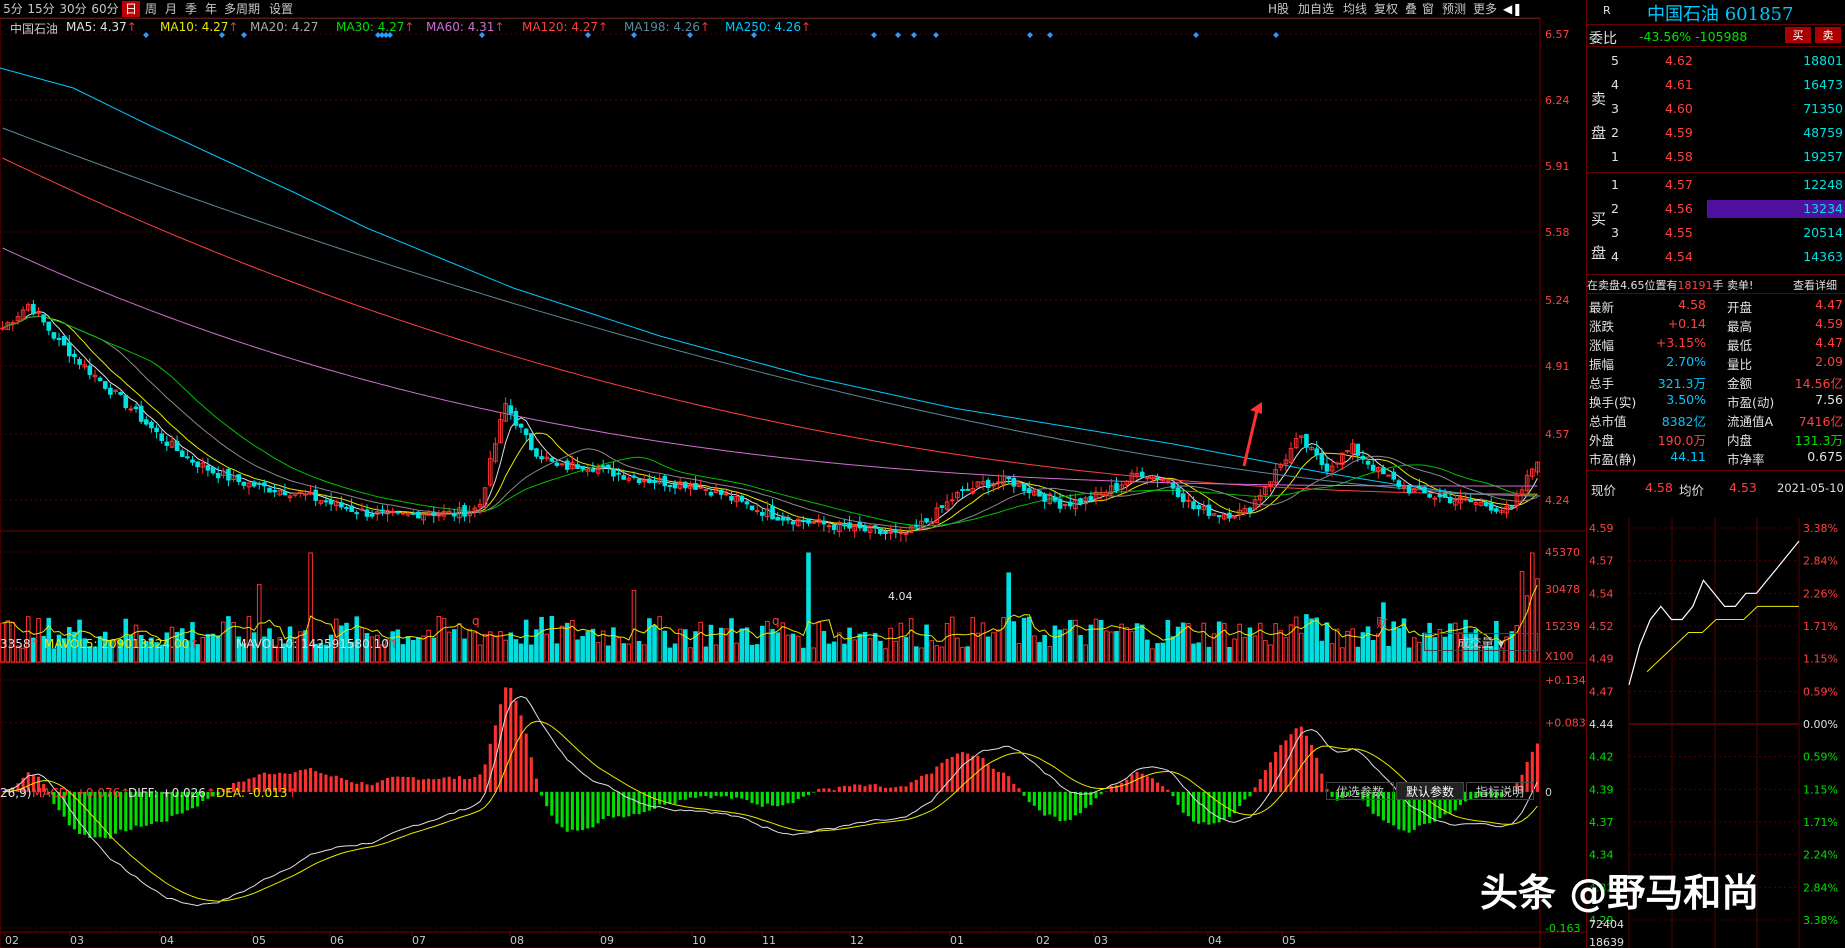 Image resolution: width=1845 pixels, height=948 pixels. I want to click on buy-row: 4 4.54 14363, so click(1716, 257).